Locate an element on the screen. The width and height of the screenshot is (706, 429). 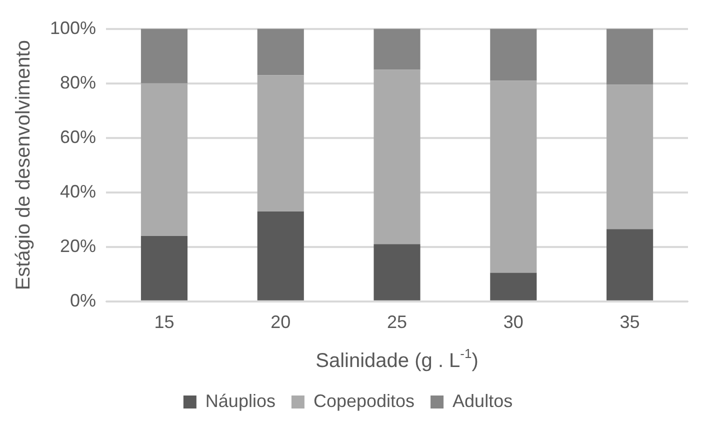
y-tick-label: 40% is located at coordinates (78, 191).